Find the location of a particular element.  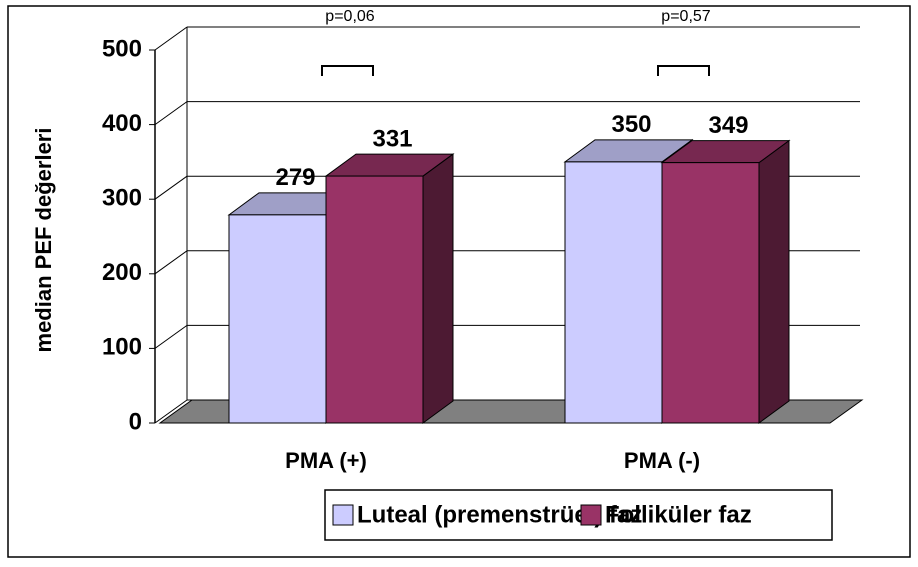

value-label: 349 is located at coordinates (728, 125).